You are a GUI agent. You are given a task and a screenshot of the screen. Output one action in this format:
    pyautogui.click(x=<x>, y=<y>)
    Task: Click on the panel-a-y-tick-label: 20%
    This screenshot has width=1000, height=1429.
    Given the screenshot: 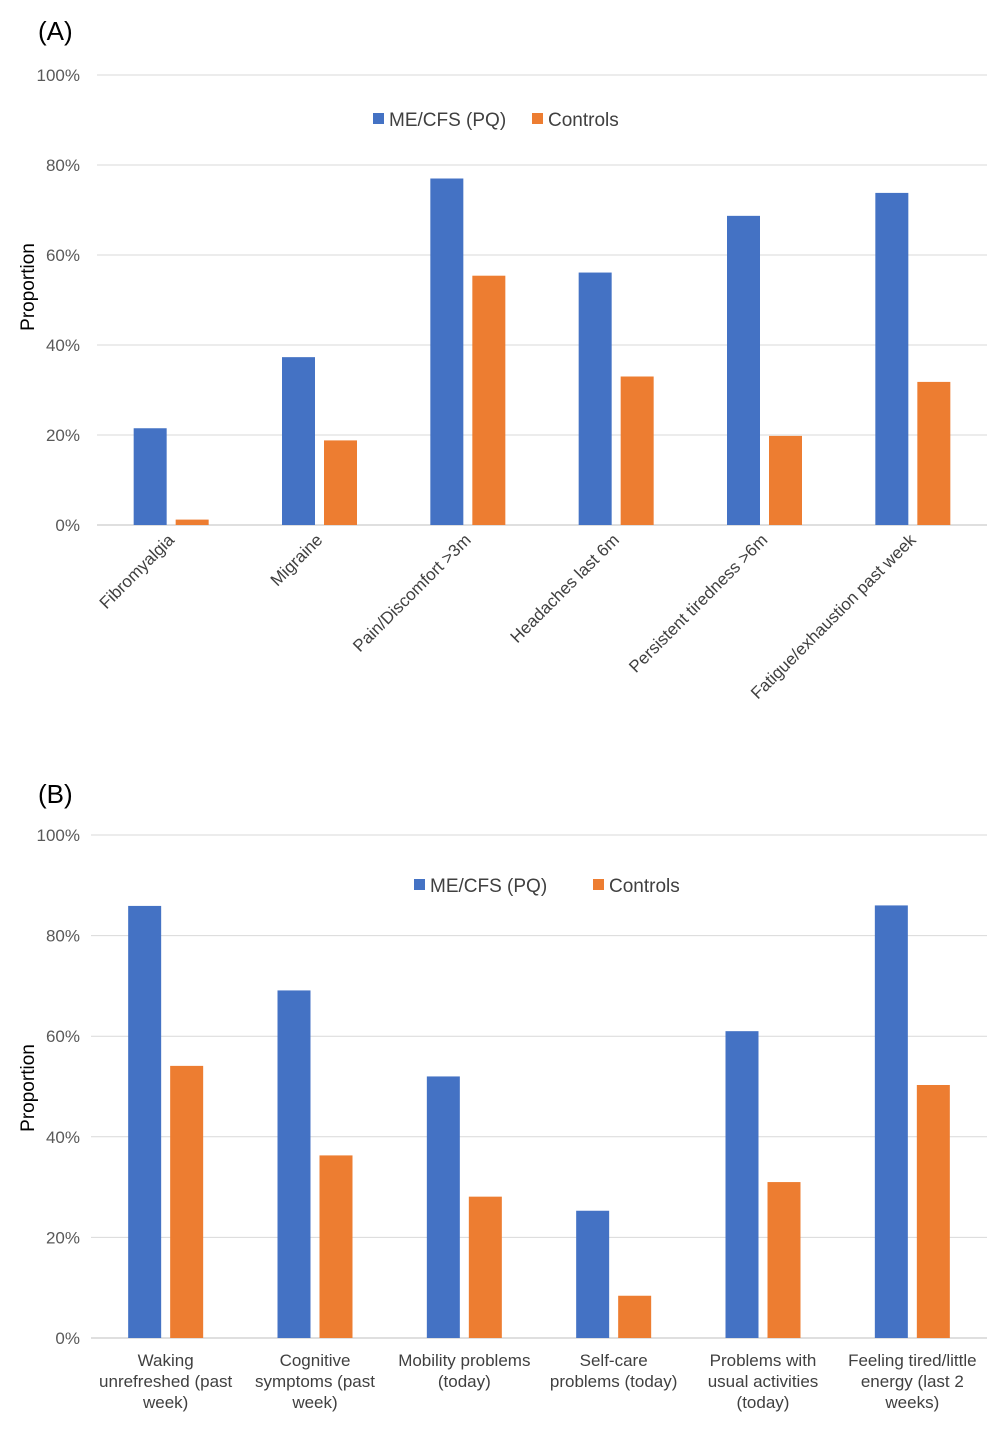 What is the action you would take?
    pyautogui.click(x=63, y=435)
    